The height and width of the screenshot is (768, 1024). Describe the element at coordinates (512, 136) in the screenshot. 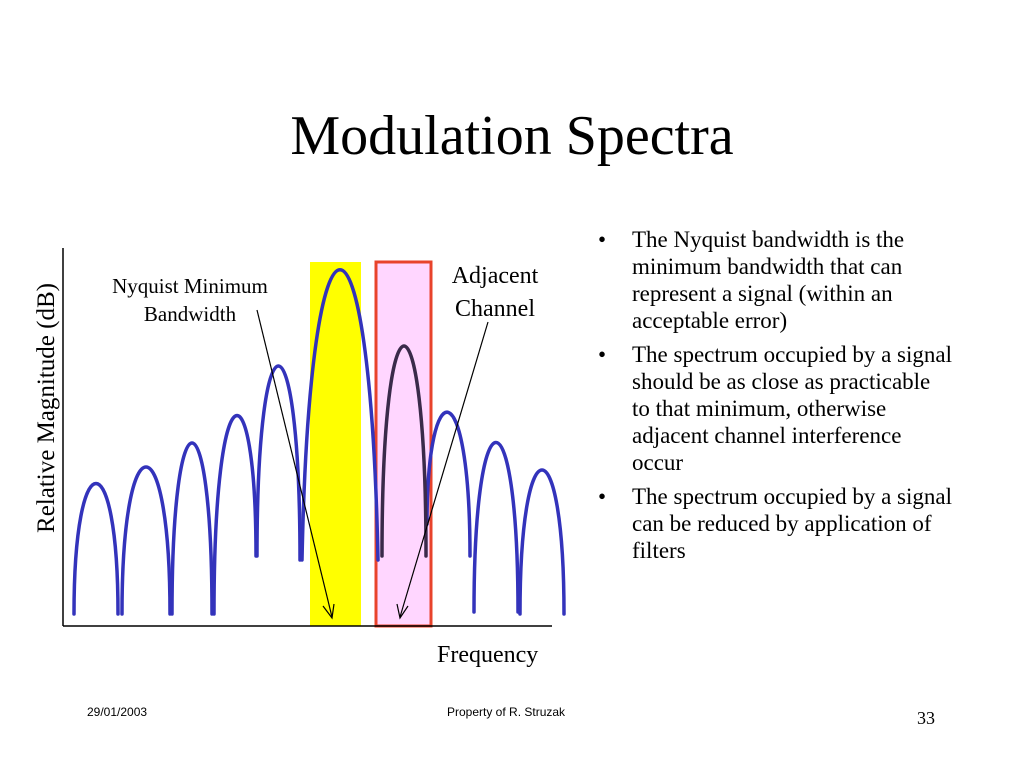

I see `slide-title: Modulation Spectra` at that location.